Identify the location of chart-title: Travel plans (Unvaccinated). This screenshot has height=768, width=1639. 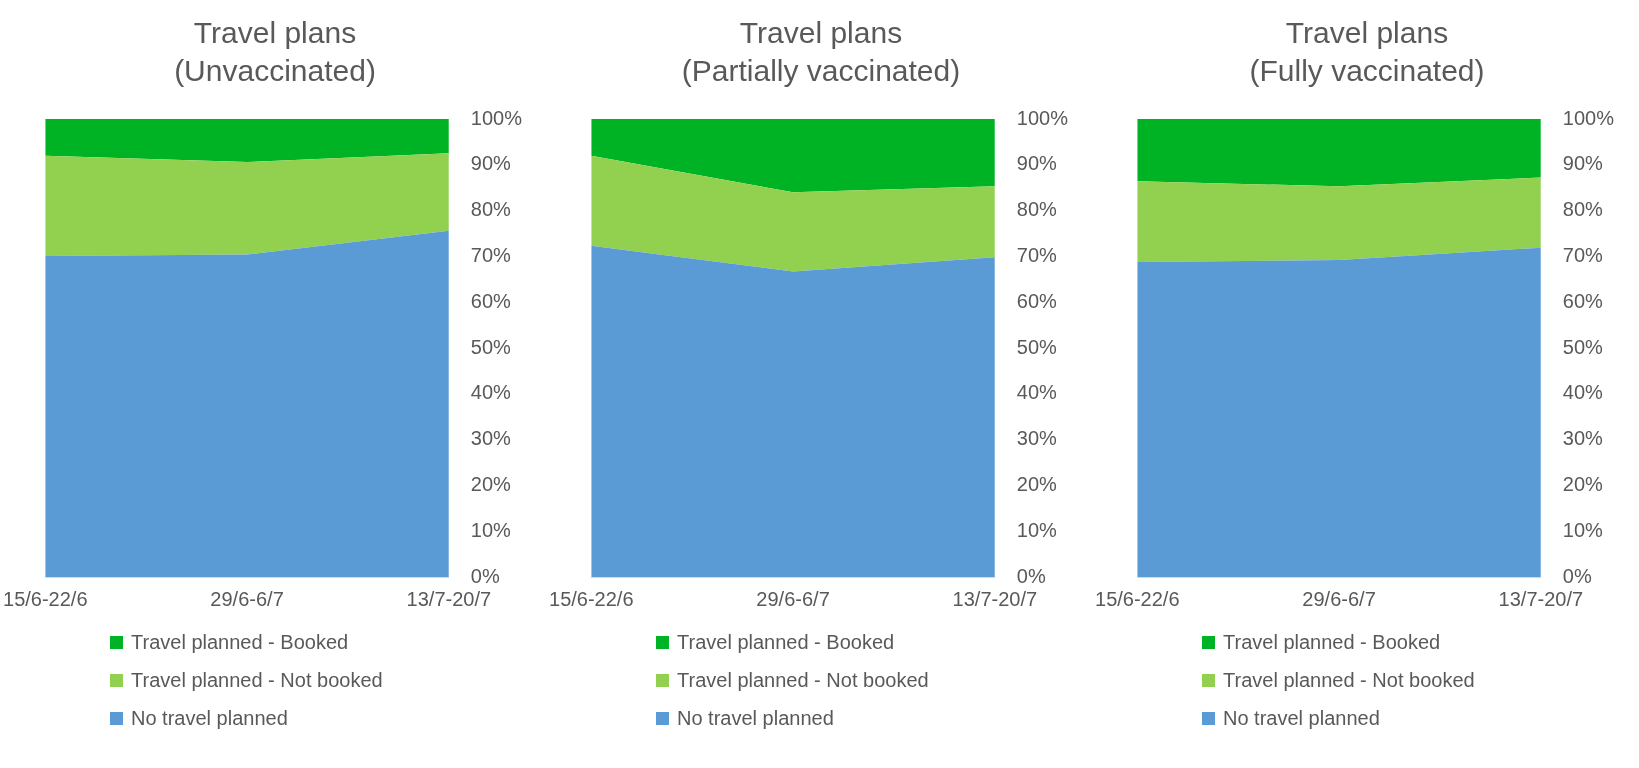
(275, 51).